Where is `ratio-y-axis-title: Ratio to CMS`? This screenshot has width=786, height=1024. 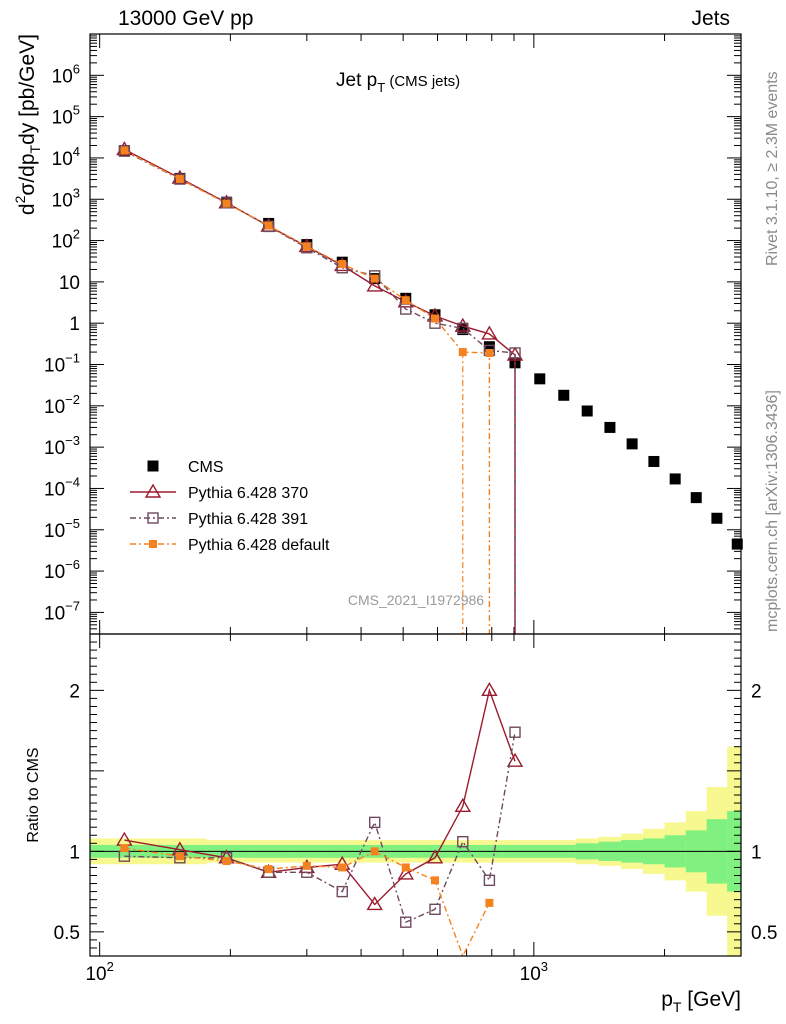 ratio-y-axis-title: Ratio to CMS is located at coordinates (33, 794).